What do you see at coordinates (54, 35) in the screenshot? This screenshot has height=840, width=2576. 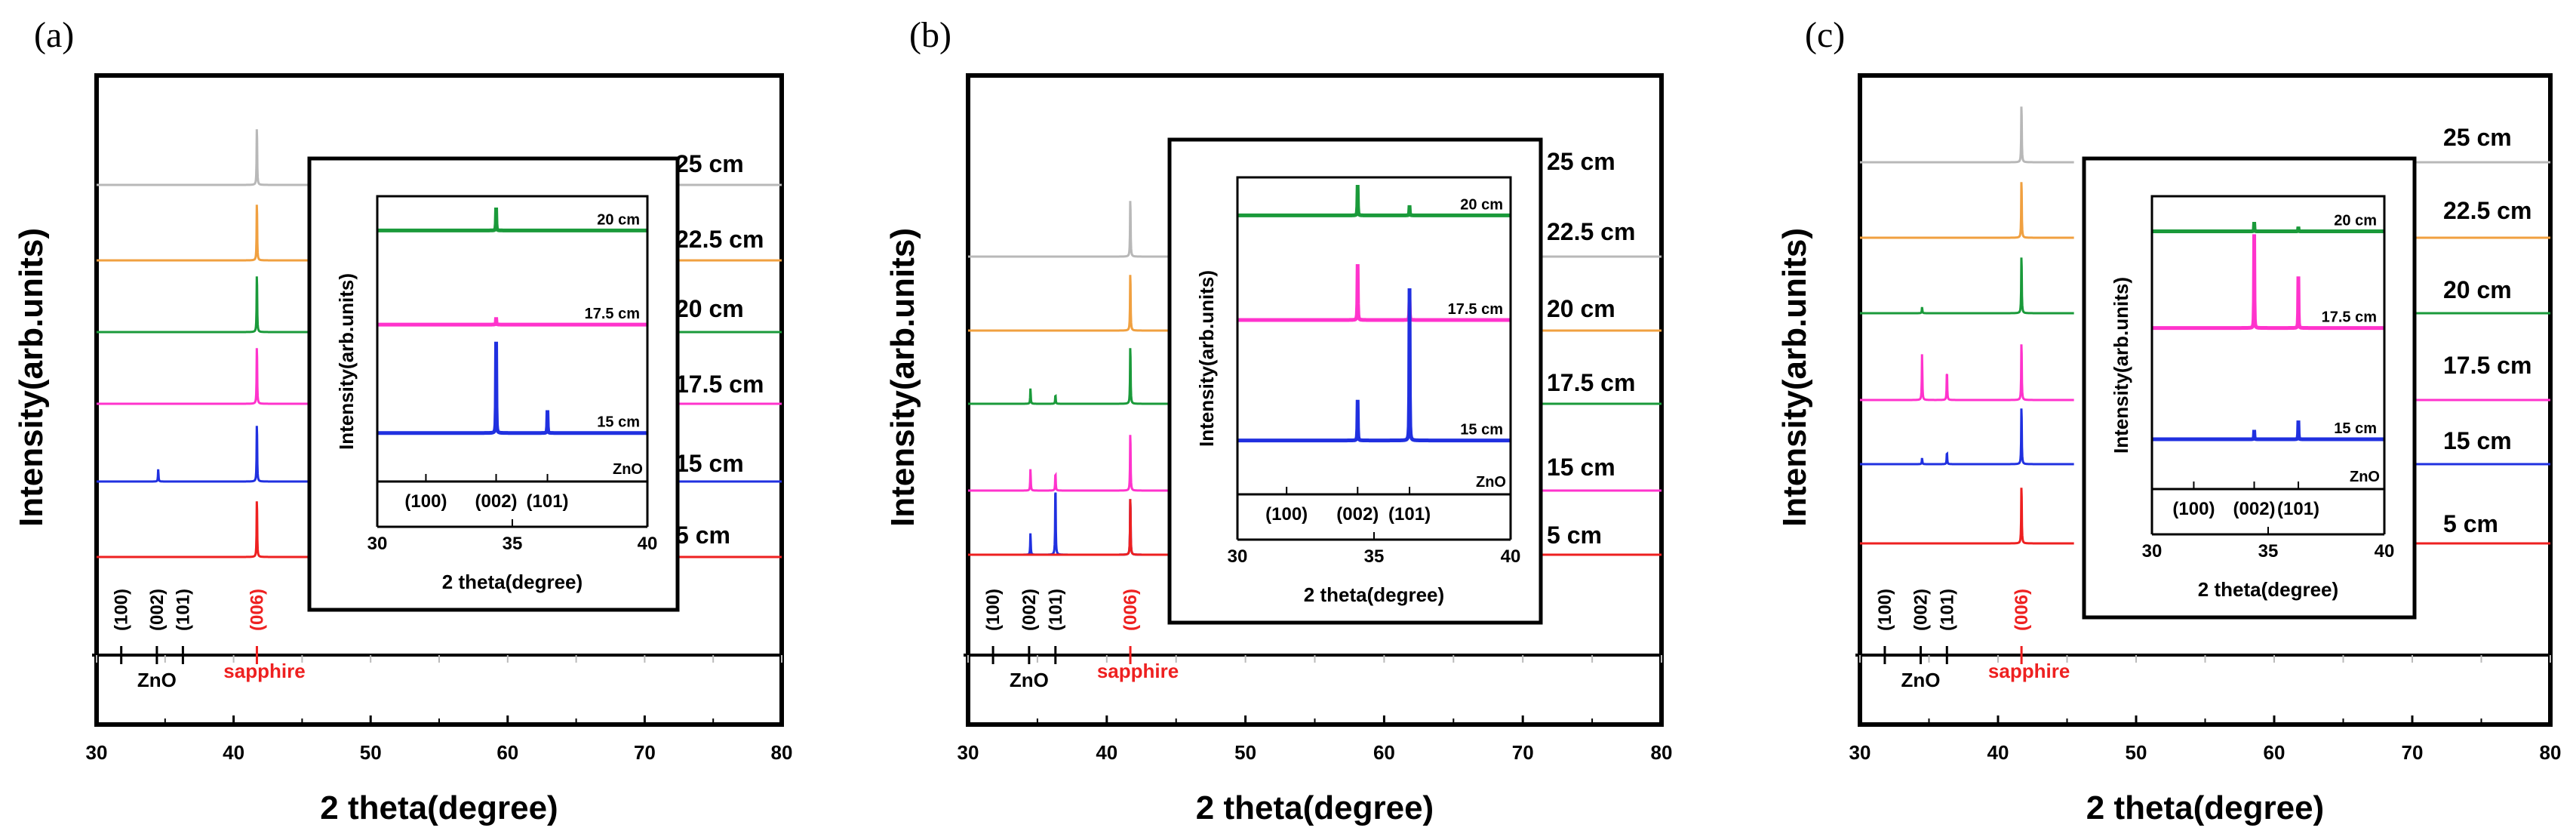 I see `panel-label: (a)` at bounding box center [54, 35].